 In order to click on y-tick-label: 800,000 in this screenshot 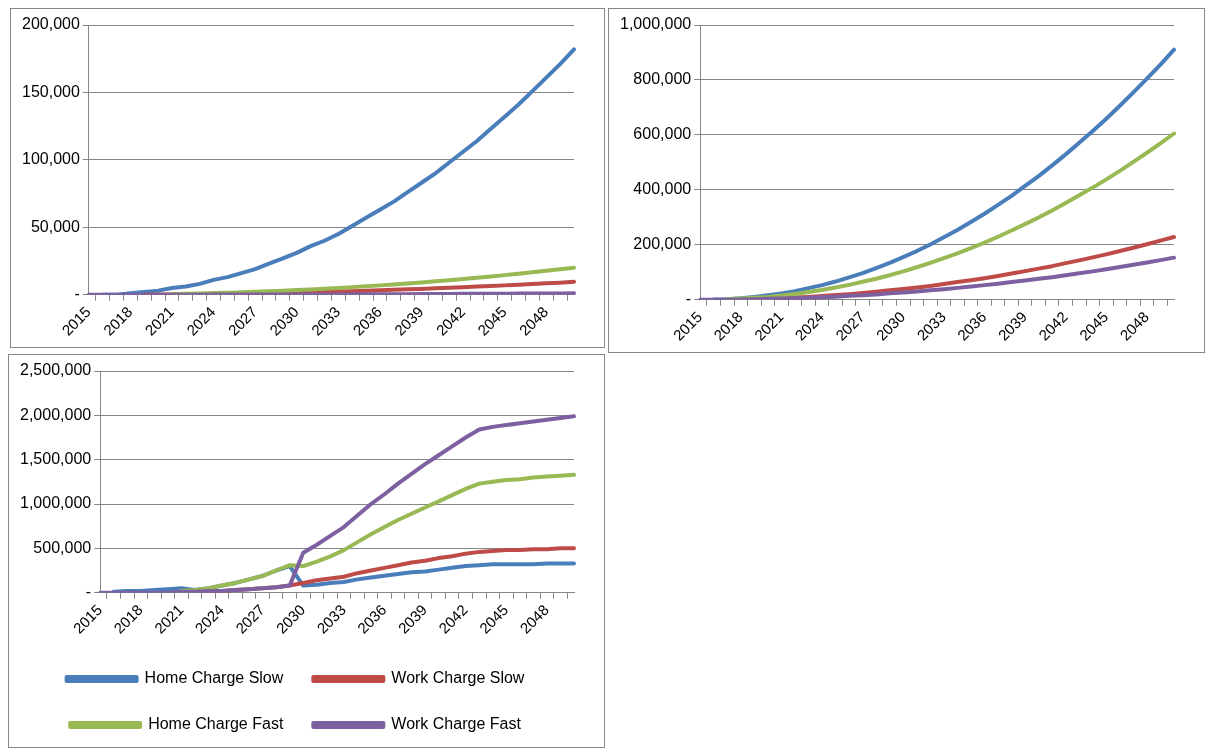, I will do `click(662, 79)`.